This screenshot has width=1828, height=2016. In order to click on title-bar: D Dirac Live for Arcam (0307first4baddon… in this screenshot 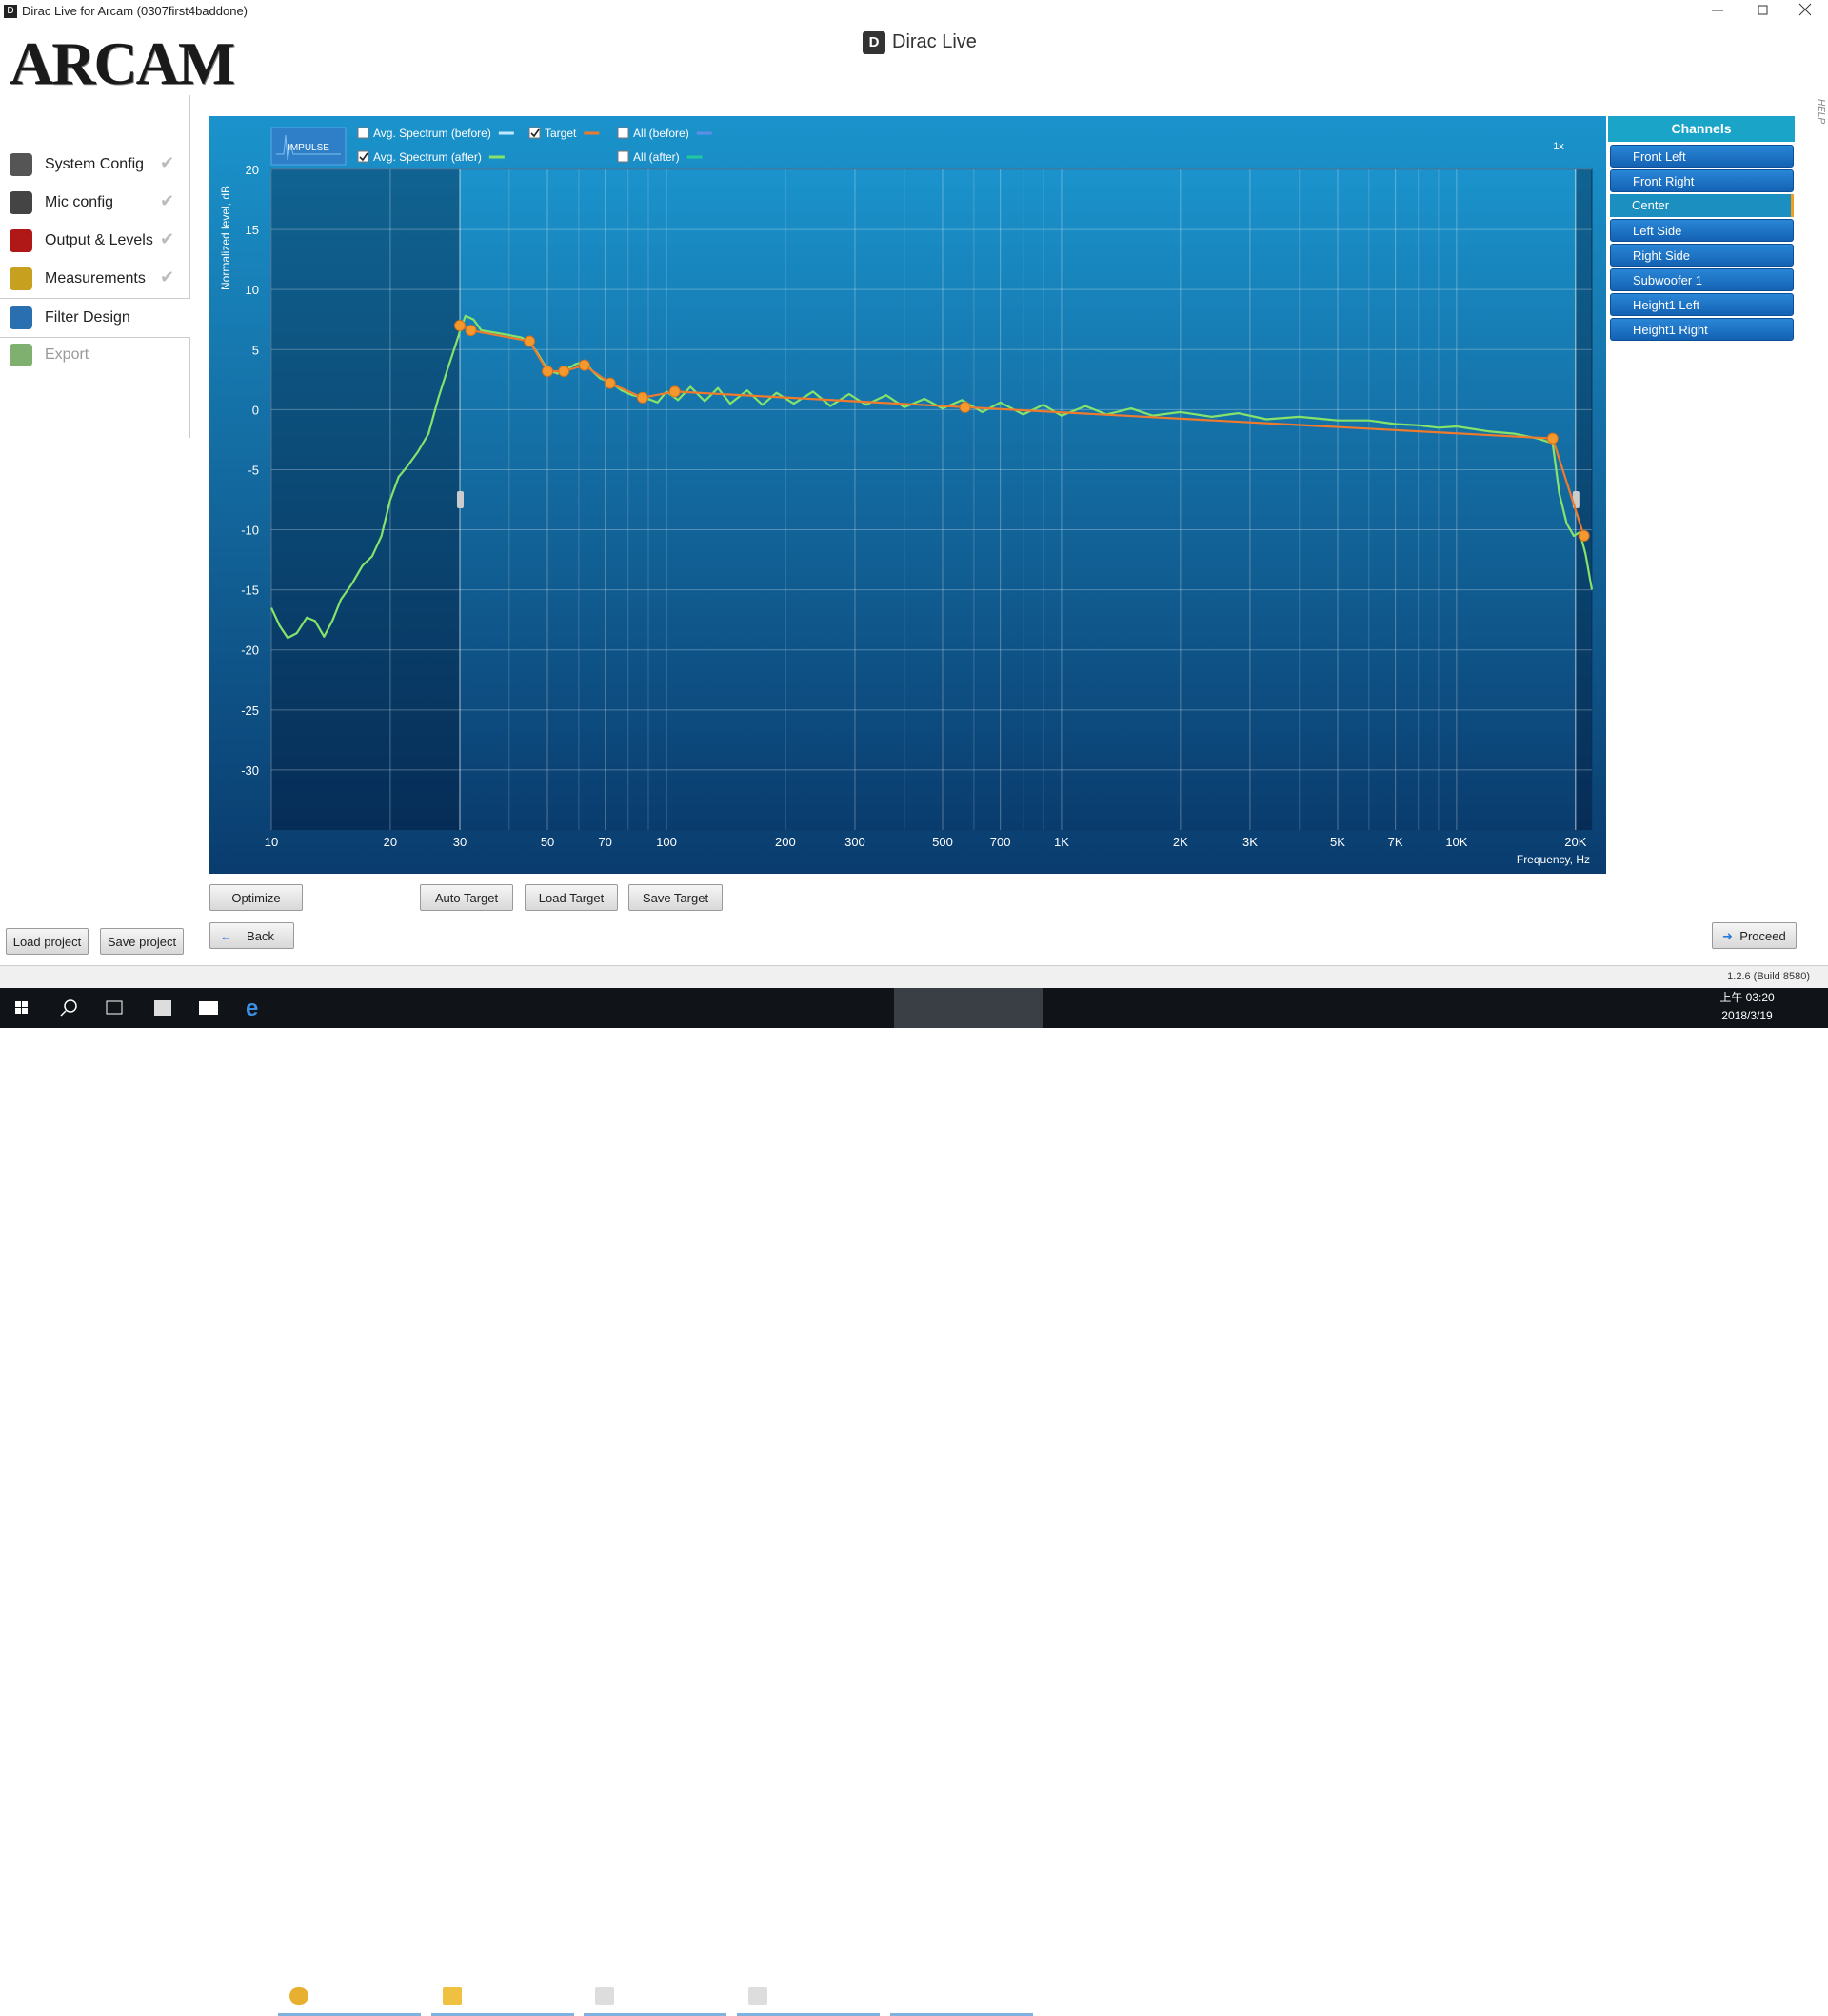, I will do `click(914, 12)`.